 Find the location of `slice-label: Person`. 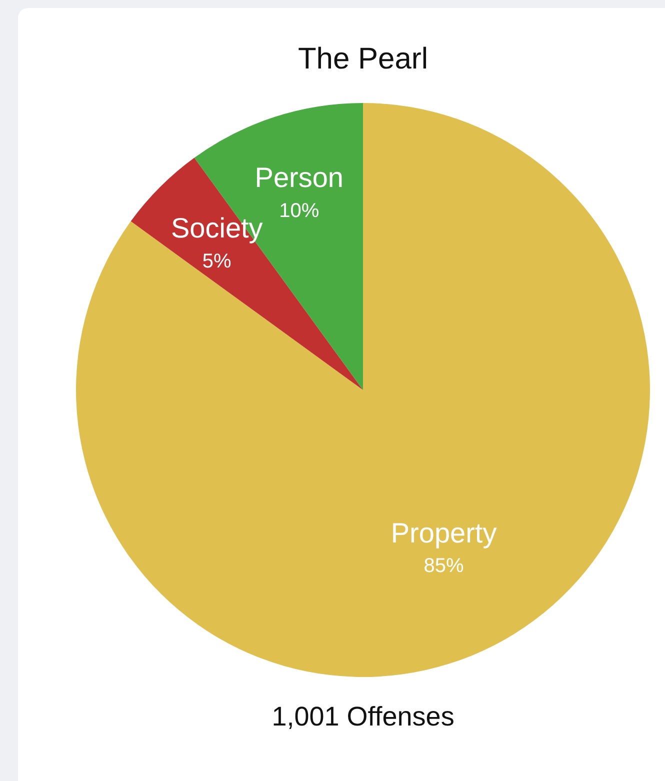

slice-label: Person is located at coordinates (299, 178).